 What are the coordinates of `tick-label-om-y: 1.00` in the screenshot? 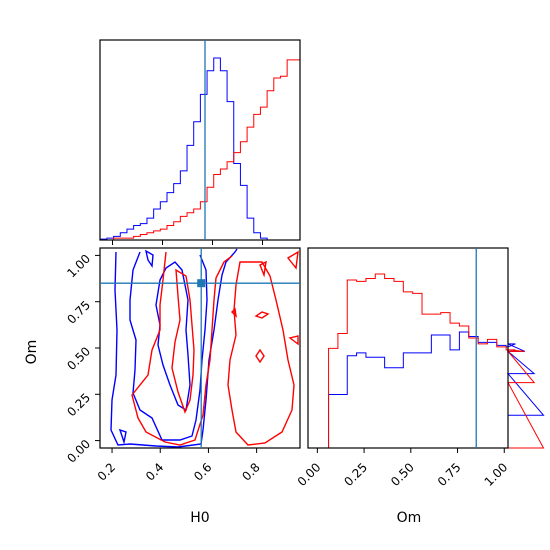 It's located at (78, 266).